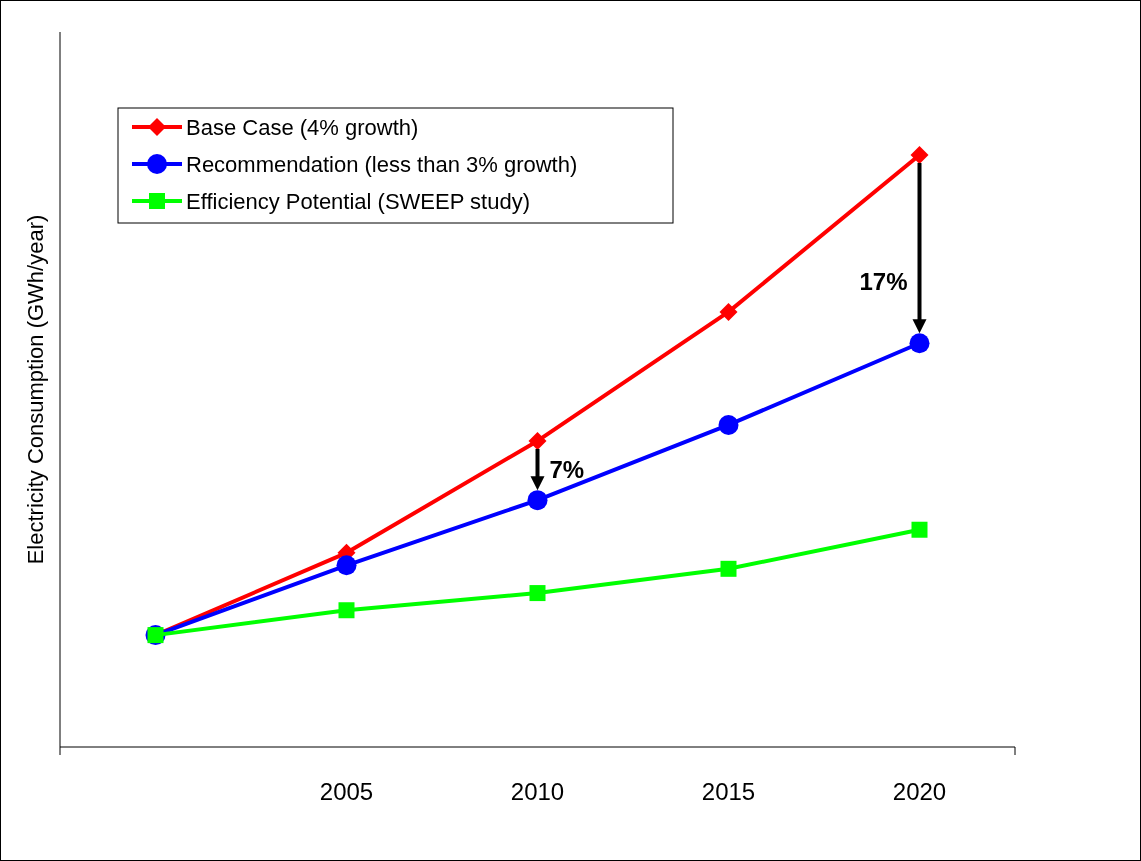  What do you see at coordinates (358, 201) in the screenshot?
I see `legend-label: Efficiency Potential (SWEEP study)` at bounding box center [358, 201].